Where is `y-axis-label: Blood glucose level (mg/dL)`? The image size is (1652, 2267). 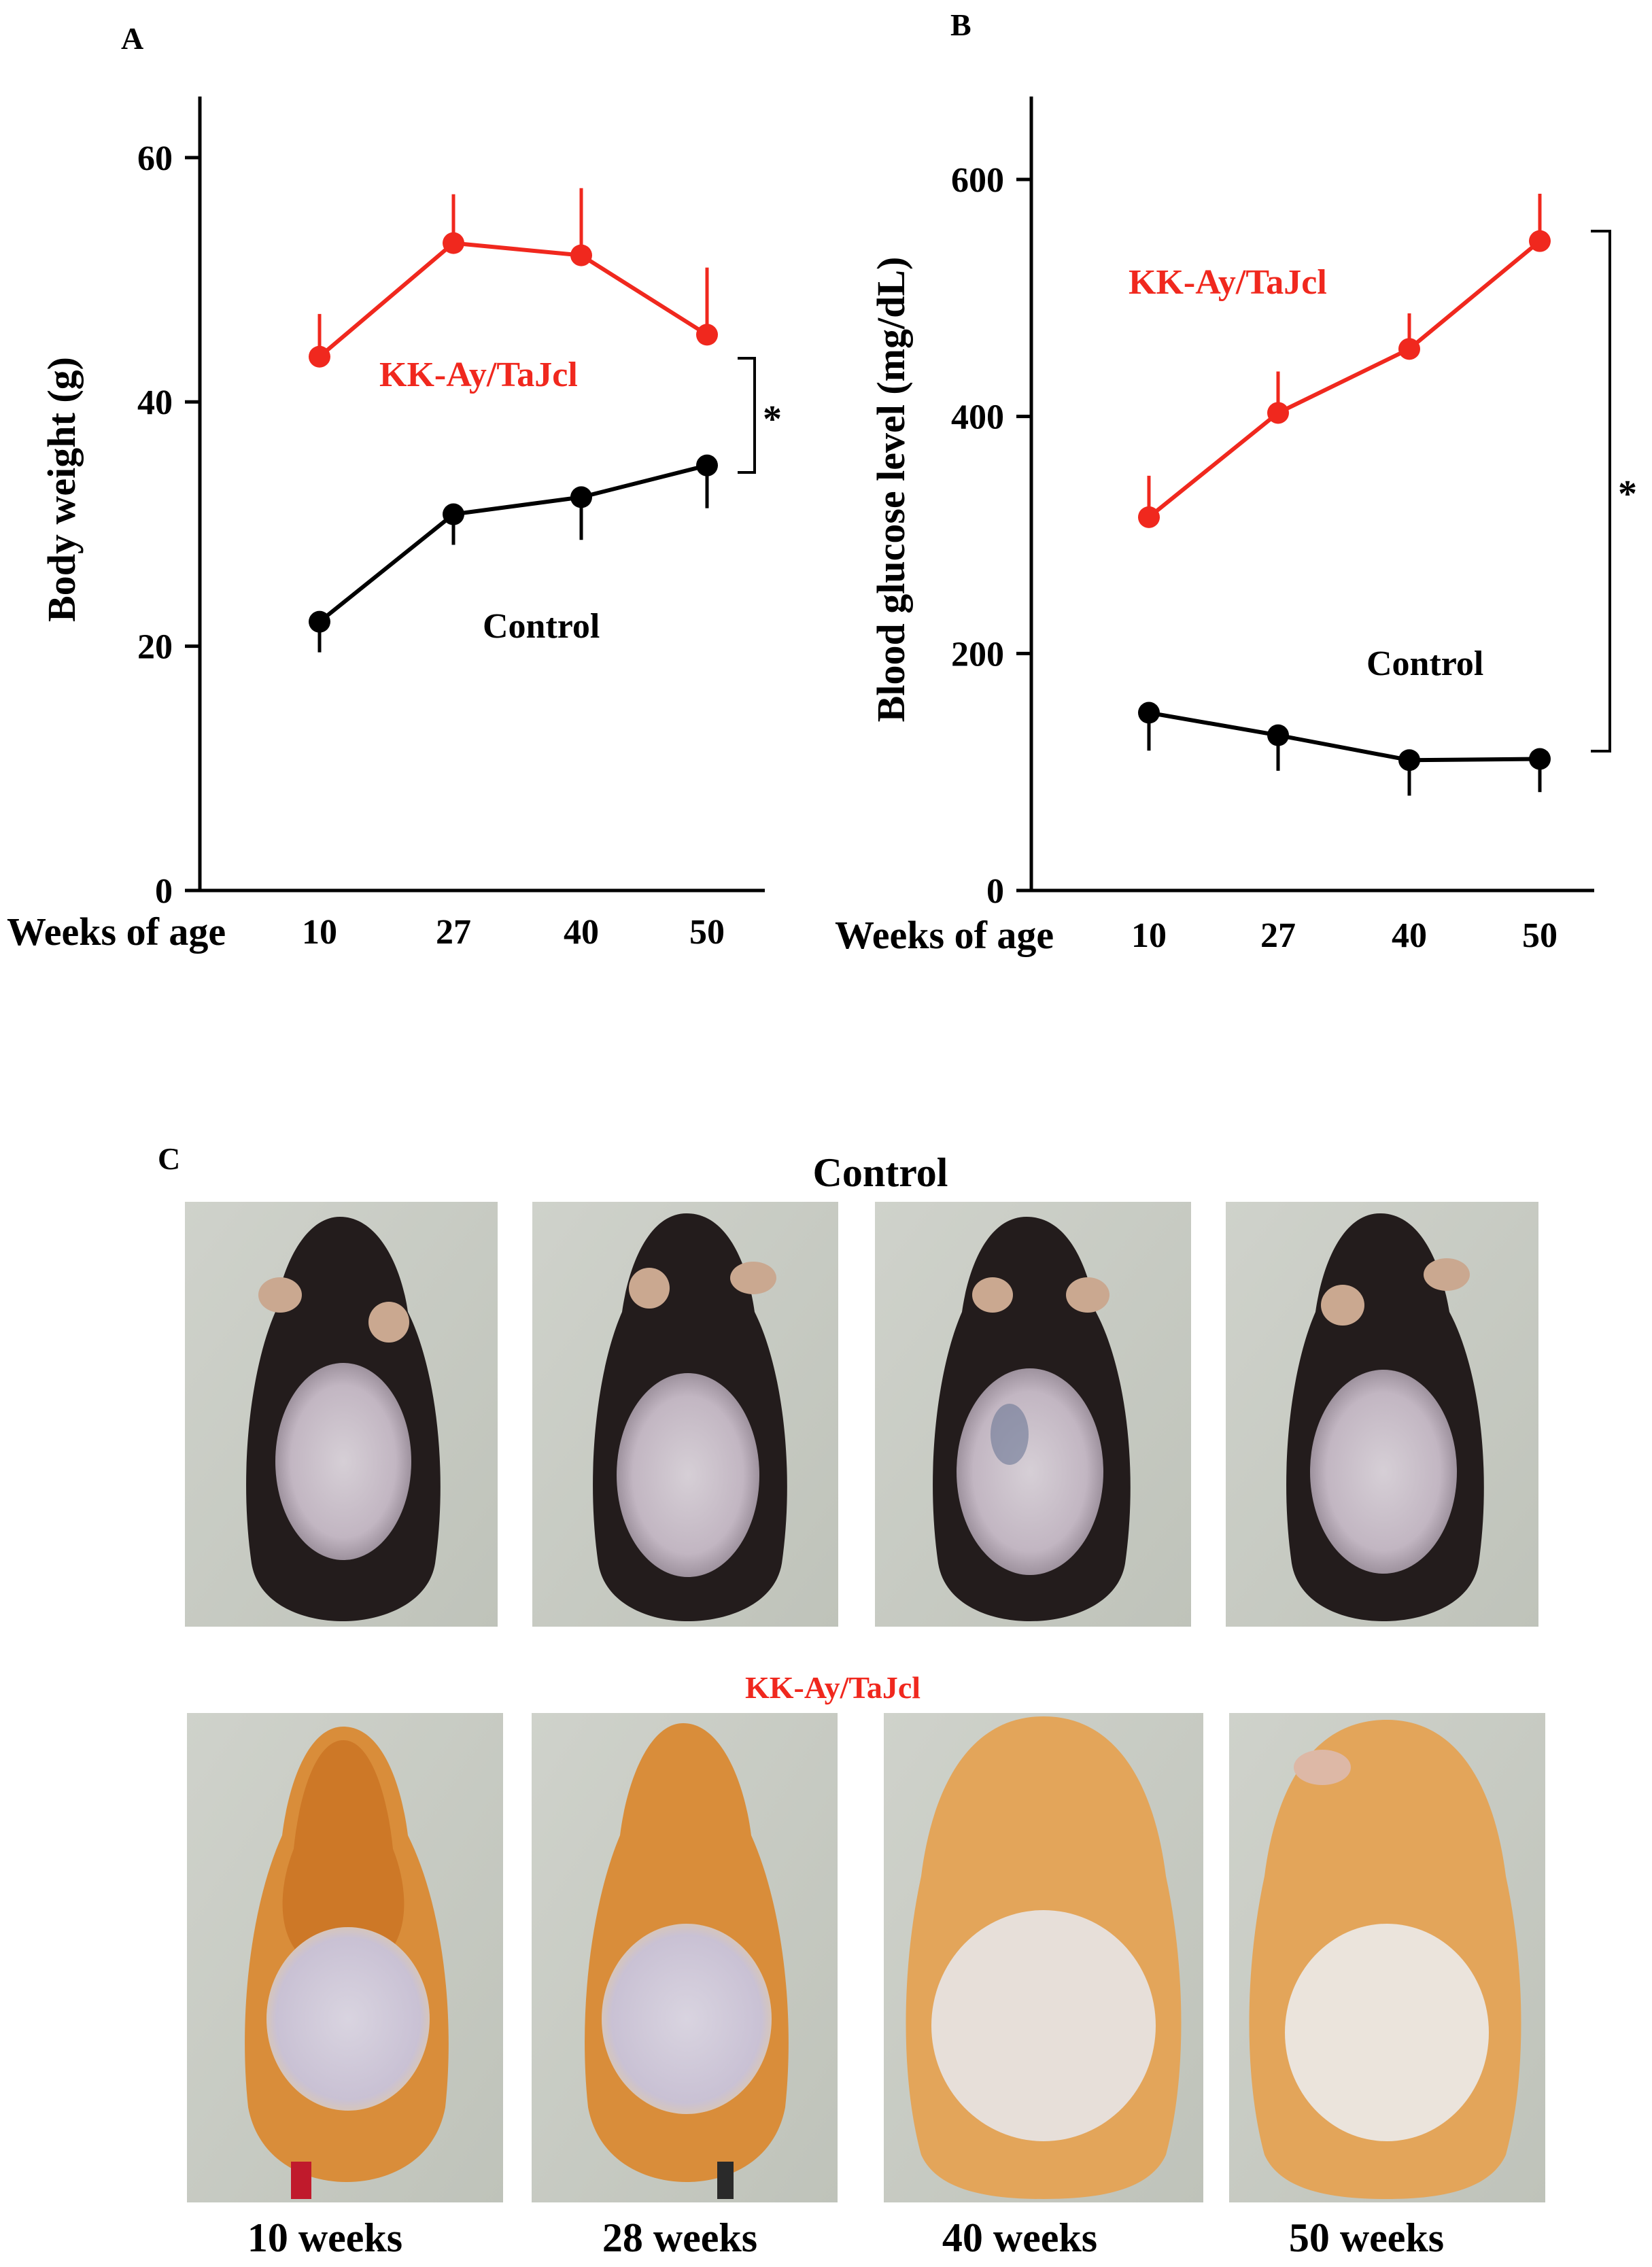
y-axis-label: Blood glucose level (mg/dL) is located at coordinates (891, 490).